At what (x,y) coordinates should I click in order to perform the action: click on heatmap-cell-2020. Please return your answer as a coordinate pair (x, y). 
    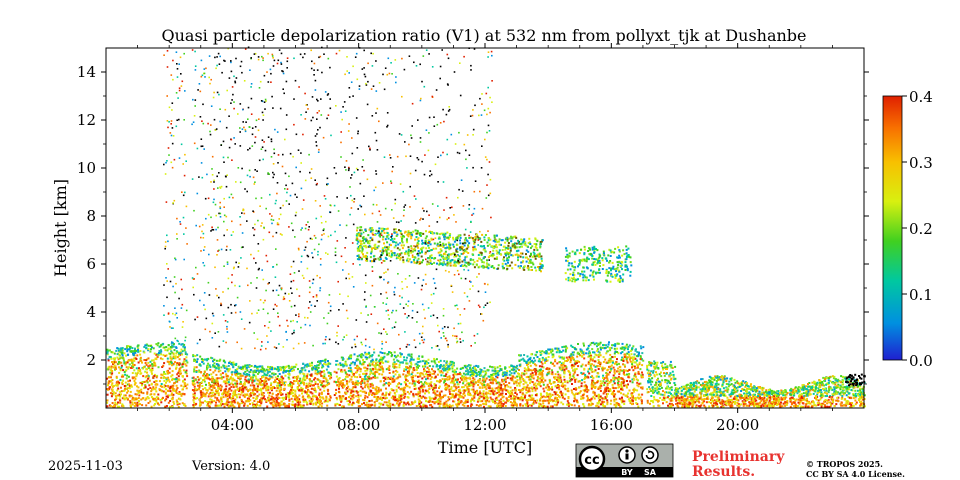
    Looking at the image, I should click on (605, 368).